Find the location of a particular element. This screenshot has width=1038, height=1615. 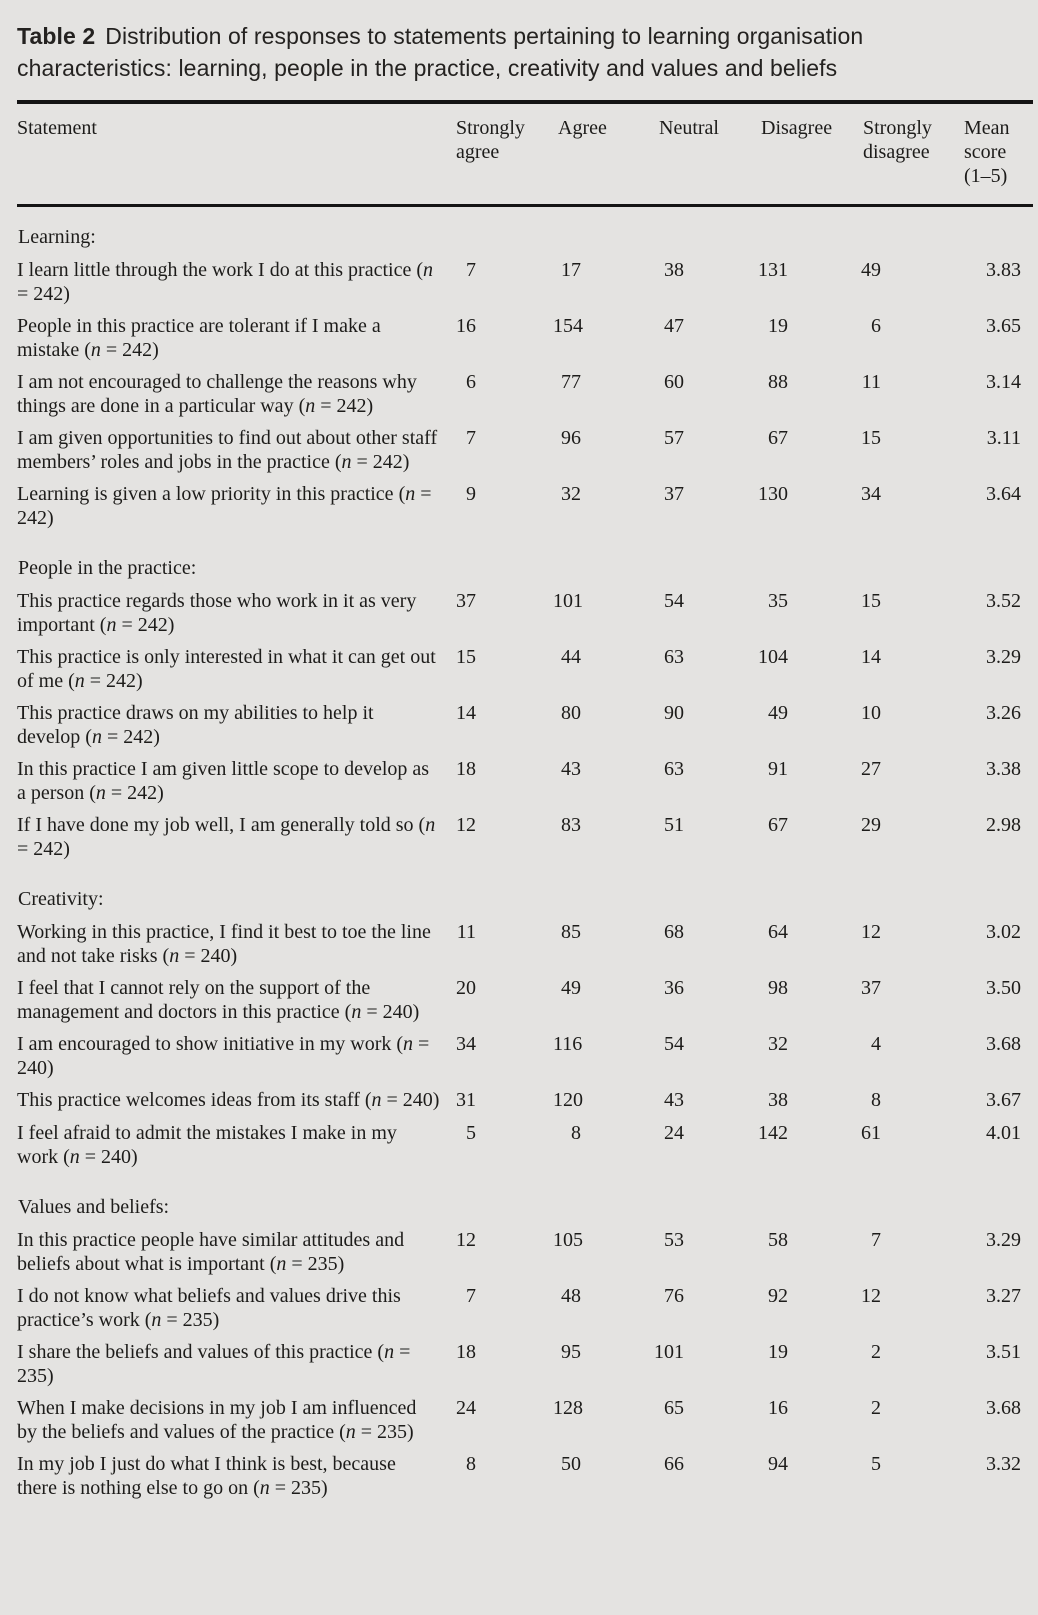

count-cell-agree: 8 is located at coordinates (576, 1133).